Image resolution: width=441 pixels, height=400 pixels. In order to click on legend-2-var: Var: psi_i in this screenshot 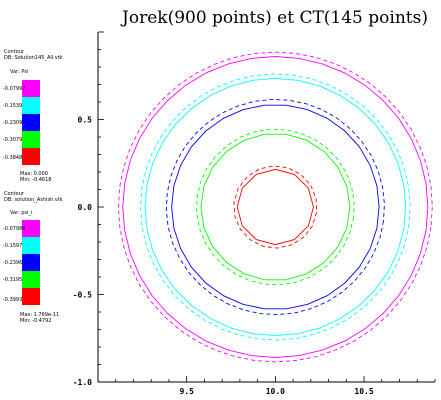, I will do `click(21, 213)`.